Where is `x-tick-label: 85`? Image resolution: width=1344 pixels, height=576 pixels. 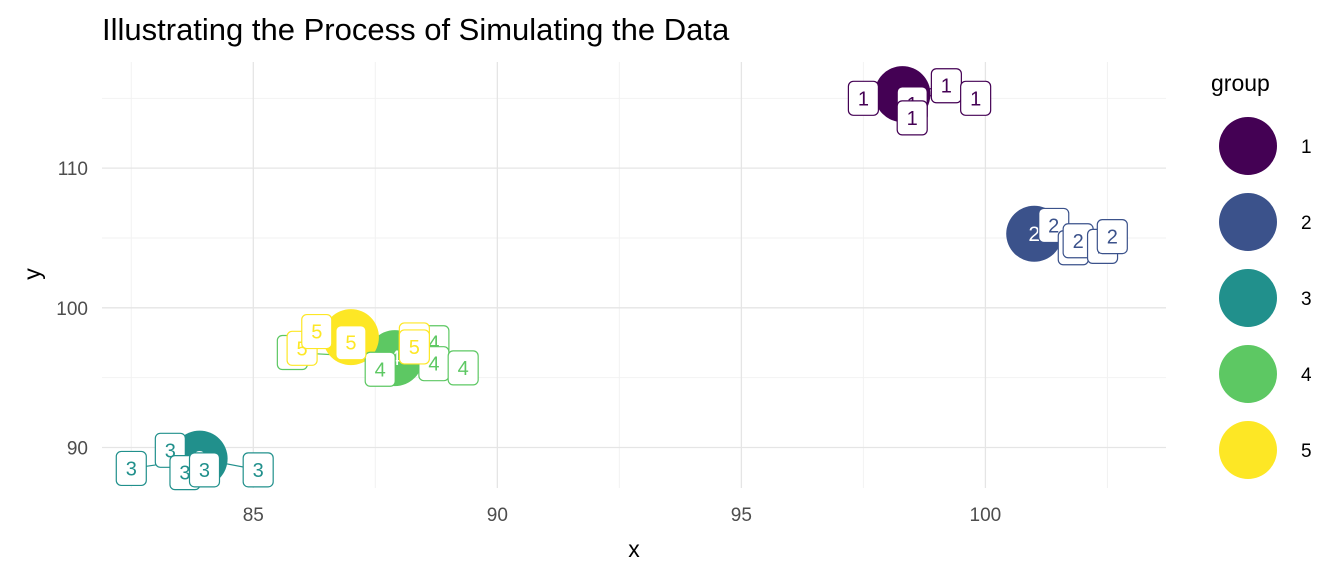
x-tick-label: 85 is located at coordinates (253, 515).